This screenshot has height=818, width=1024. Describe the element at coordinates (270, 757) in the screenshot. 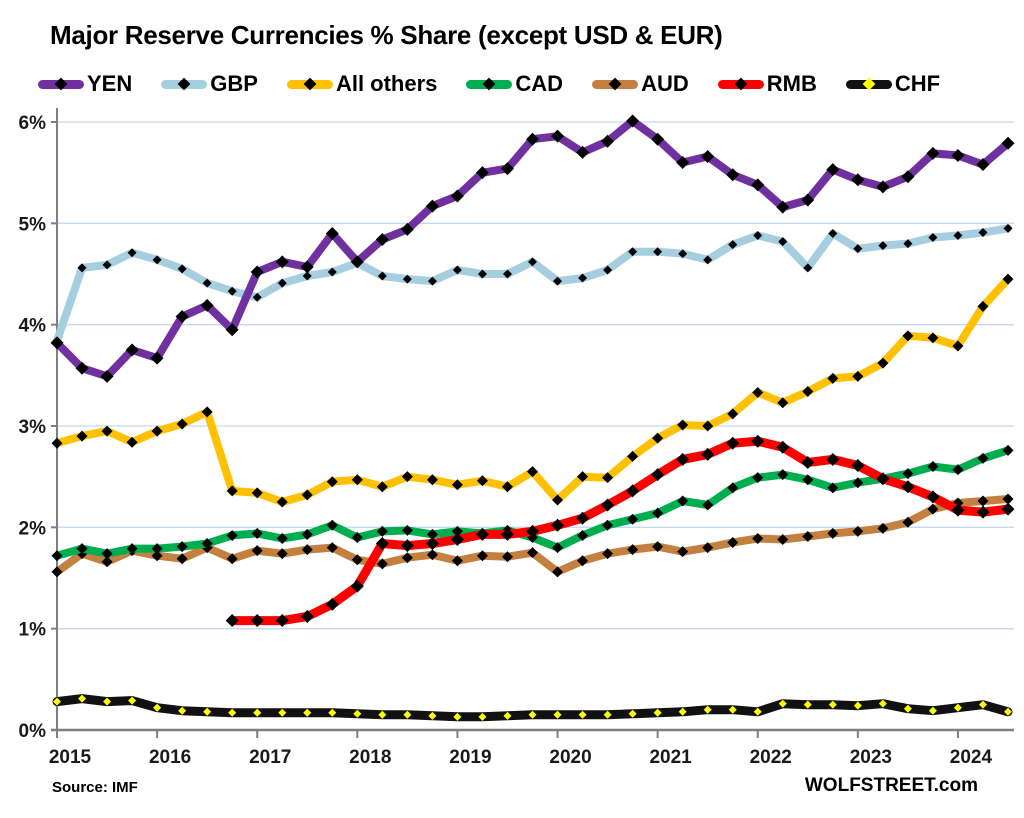

I see `x-tick-label: 2017` at that location.